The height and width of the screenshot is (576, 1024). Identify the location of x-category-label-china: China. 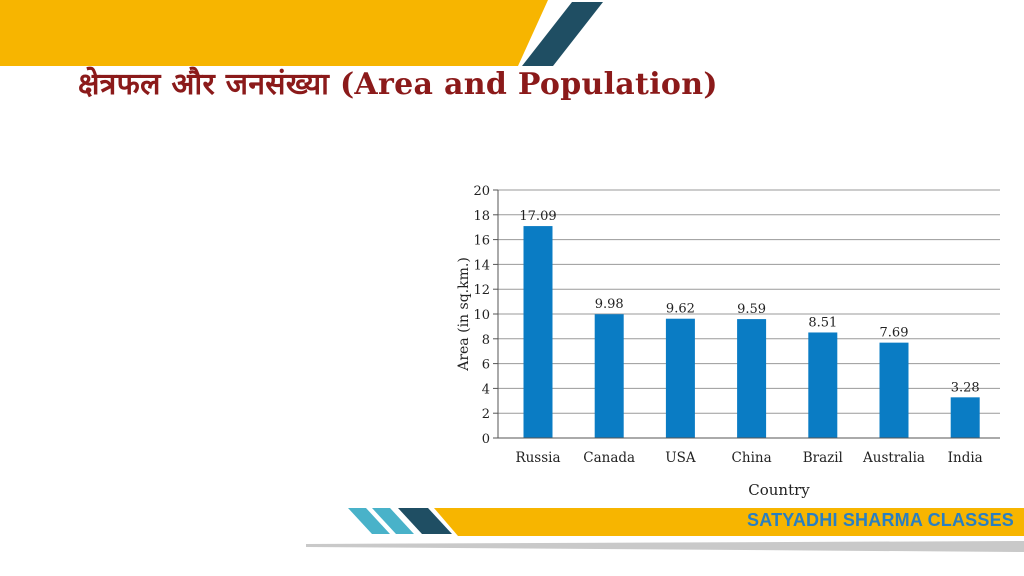
(752, 458).